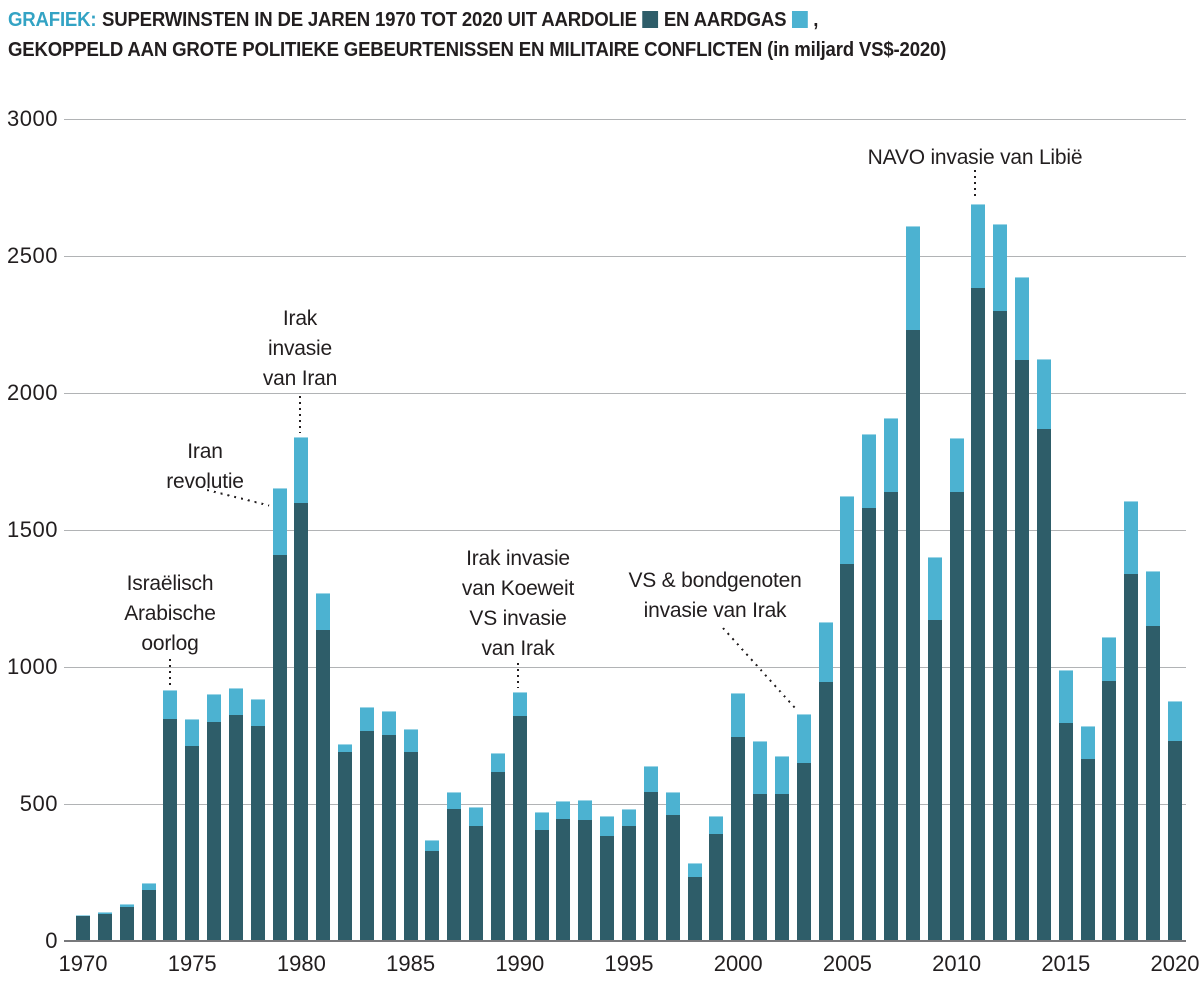 This screenshot has height=984, width=1200. Describe the element at coordinates (1153, 783) in the screenshot. I see `bar-2019-aardolie-segment` at that location.